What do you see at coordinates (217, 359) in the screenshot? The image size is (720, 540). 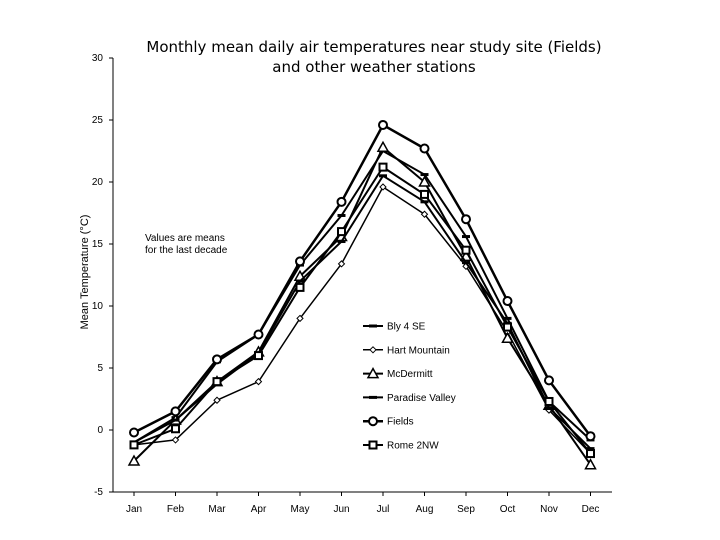 I see `data-point-fields-mar` at bounding box center [217, 359].